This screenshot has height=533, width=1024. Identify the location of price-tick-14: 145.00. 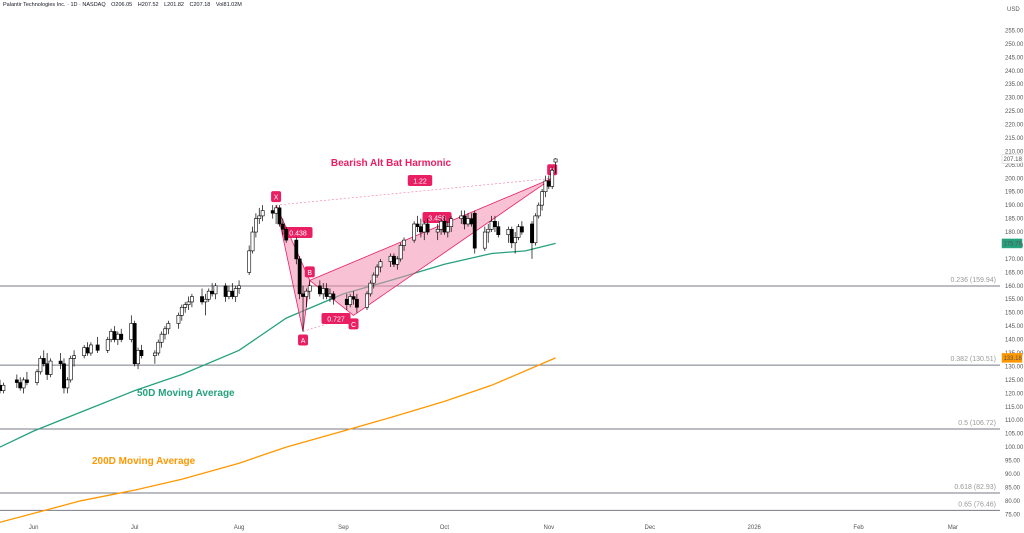
(1014, 327).